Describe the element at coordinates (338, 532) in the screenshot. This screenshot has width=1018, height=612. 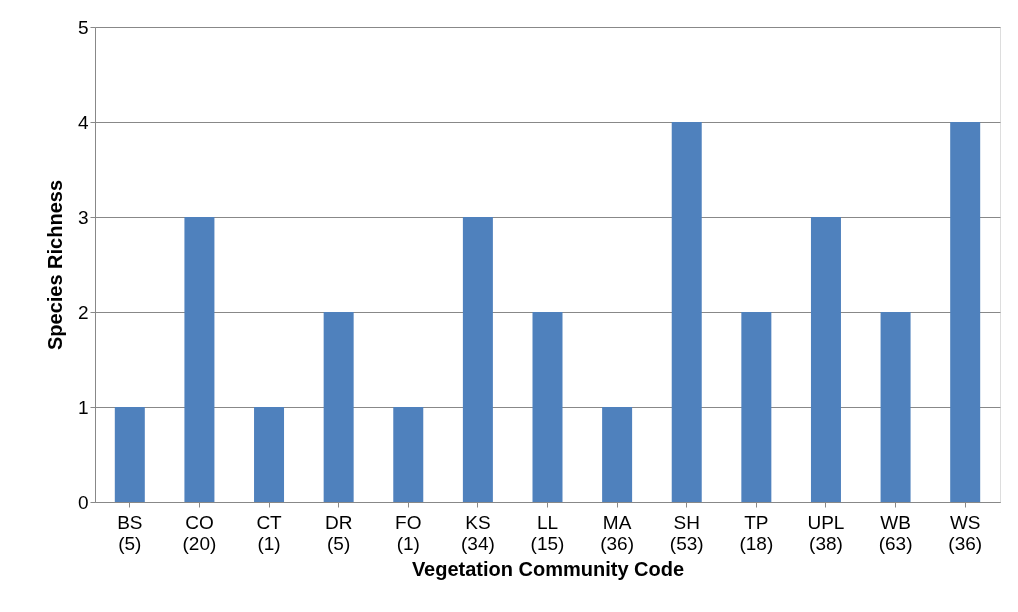
I see `x-tick-label: DR (5)` at that location.